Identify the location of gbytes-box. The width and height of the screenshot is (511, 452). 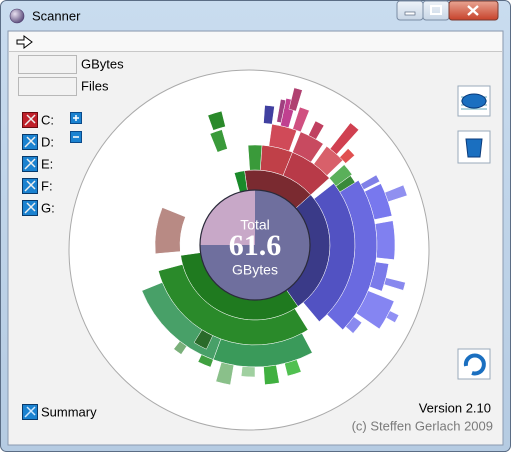
(47, 64).